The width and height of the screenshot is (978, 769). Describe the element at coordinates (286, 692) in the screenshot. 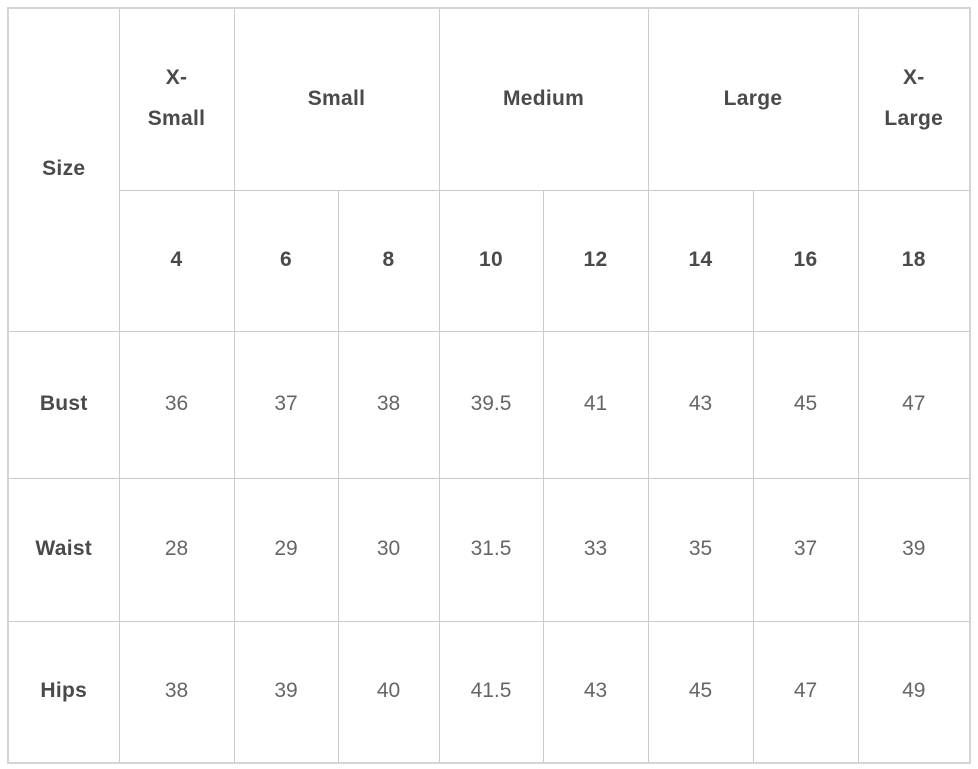

I see `hips-value-size6: 39` at that location.